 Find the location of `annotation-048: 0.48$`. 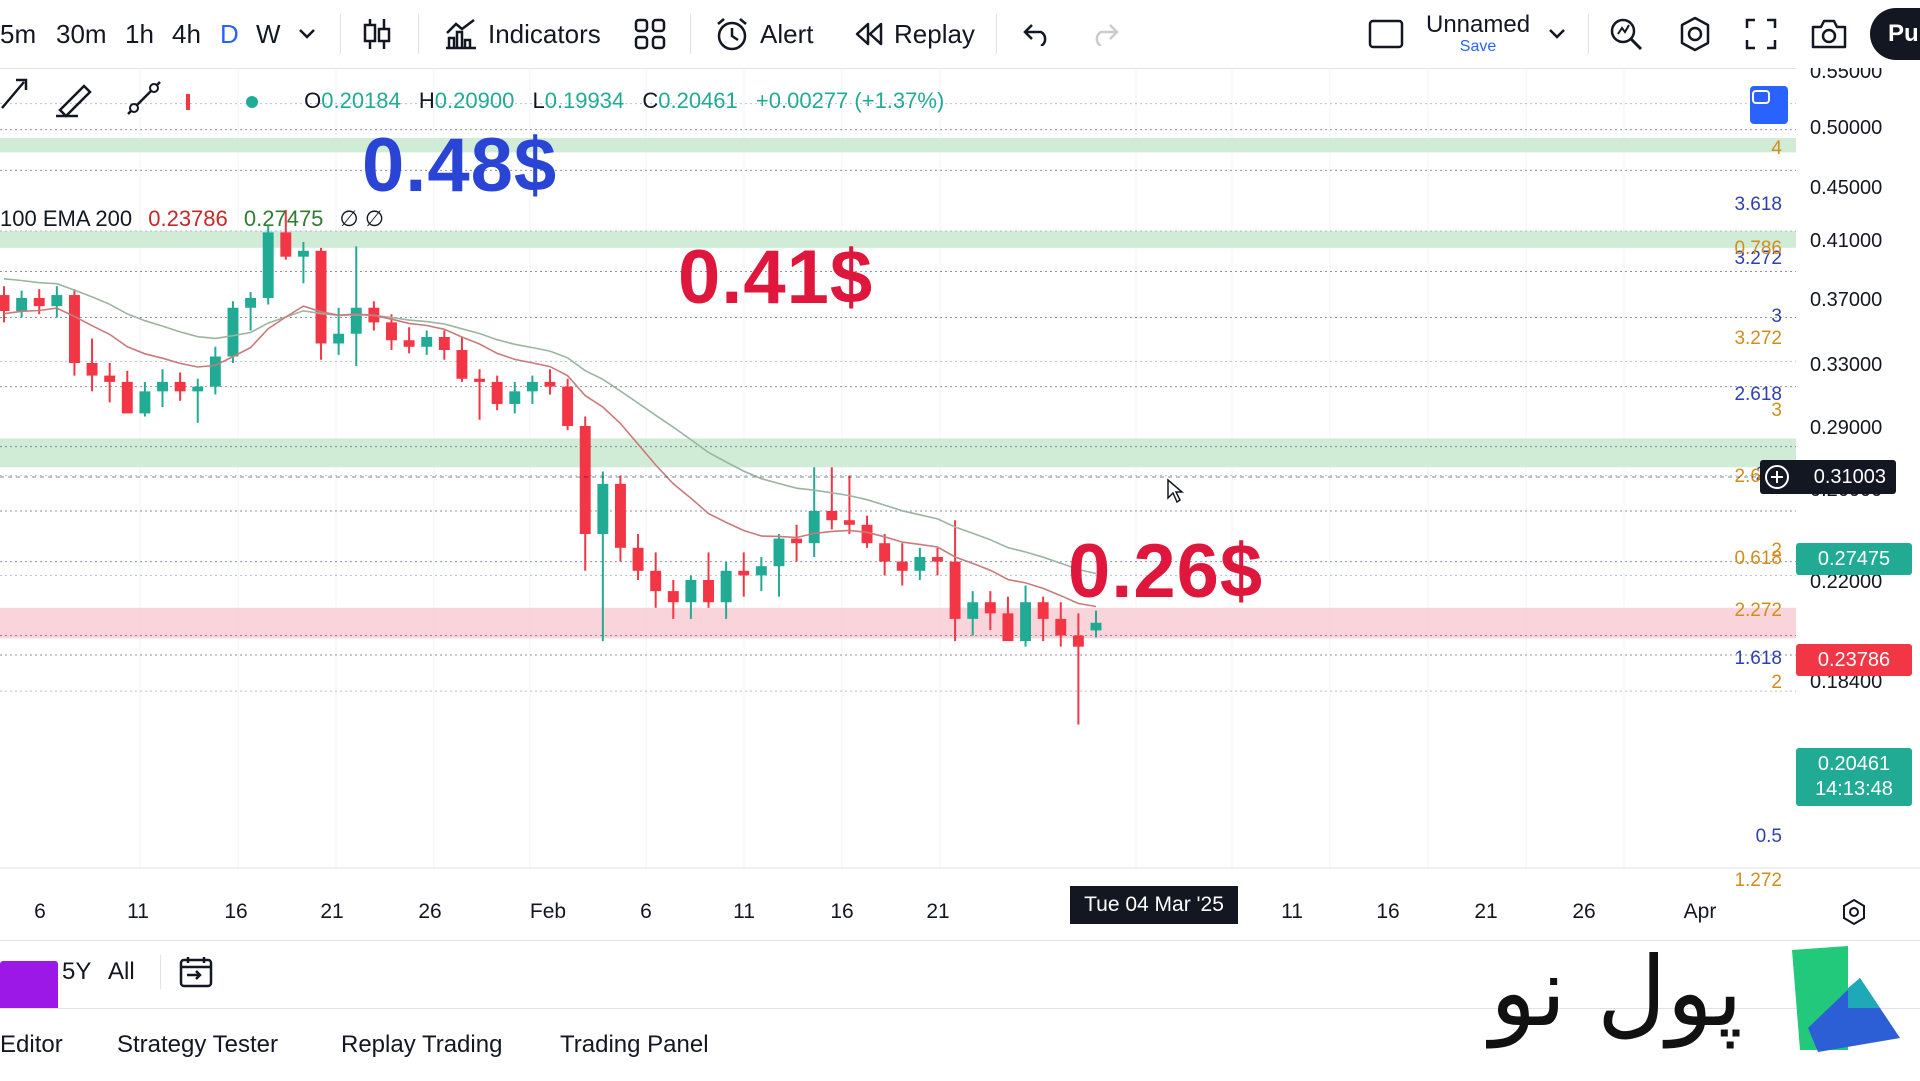

annotation-048: 0.48$ is located at coordinates (460, 165).